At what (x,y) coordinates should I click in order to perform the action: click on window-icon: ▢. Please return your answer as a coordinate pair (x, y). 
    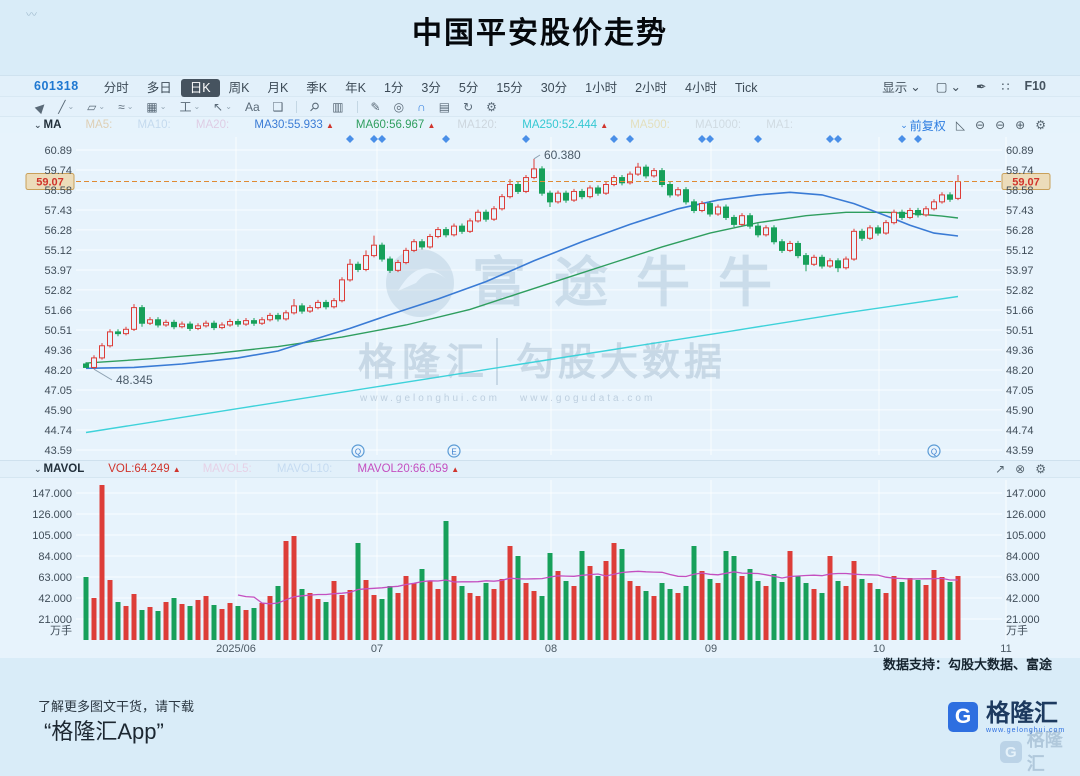
    Looking at the image, I should click on (941, 86).